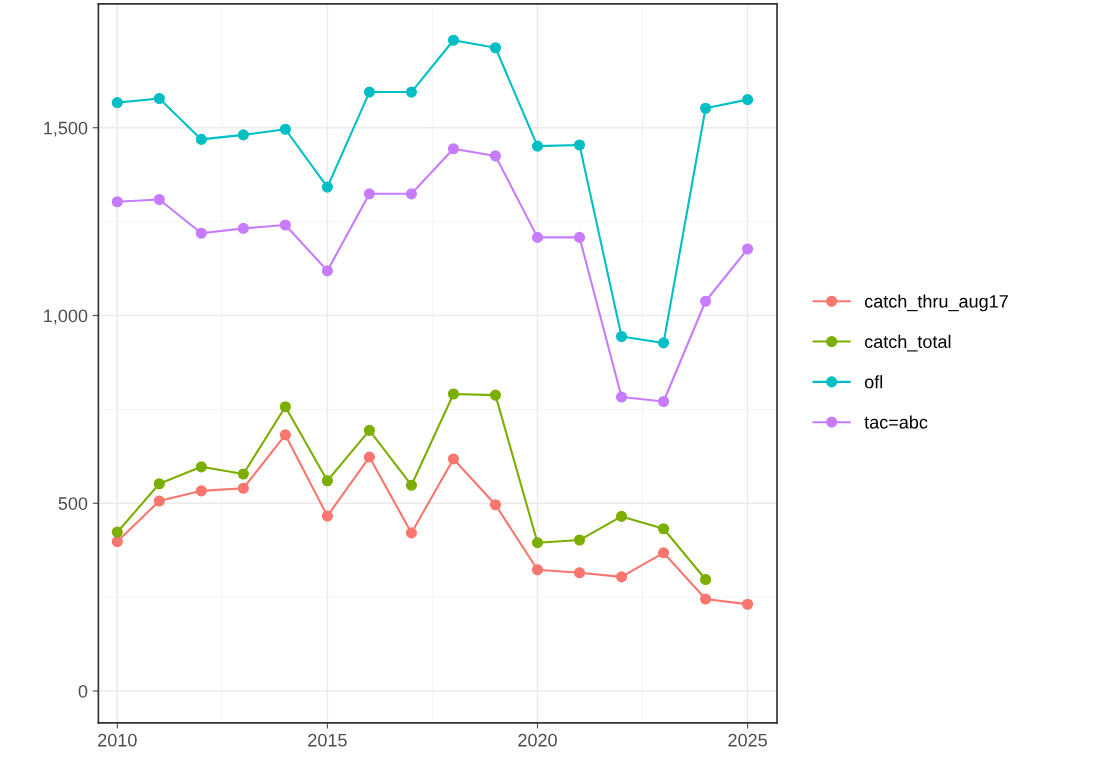 The width and height of the screenshot is (1118, 765). I want to click on x-tick-label: 2010, so click(117, 740).